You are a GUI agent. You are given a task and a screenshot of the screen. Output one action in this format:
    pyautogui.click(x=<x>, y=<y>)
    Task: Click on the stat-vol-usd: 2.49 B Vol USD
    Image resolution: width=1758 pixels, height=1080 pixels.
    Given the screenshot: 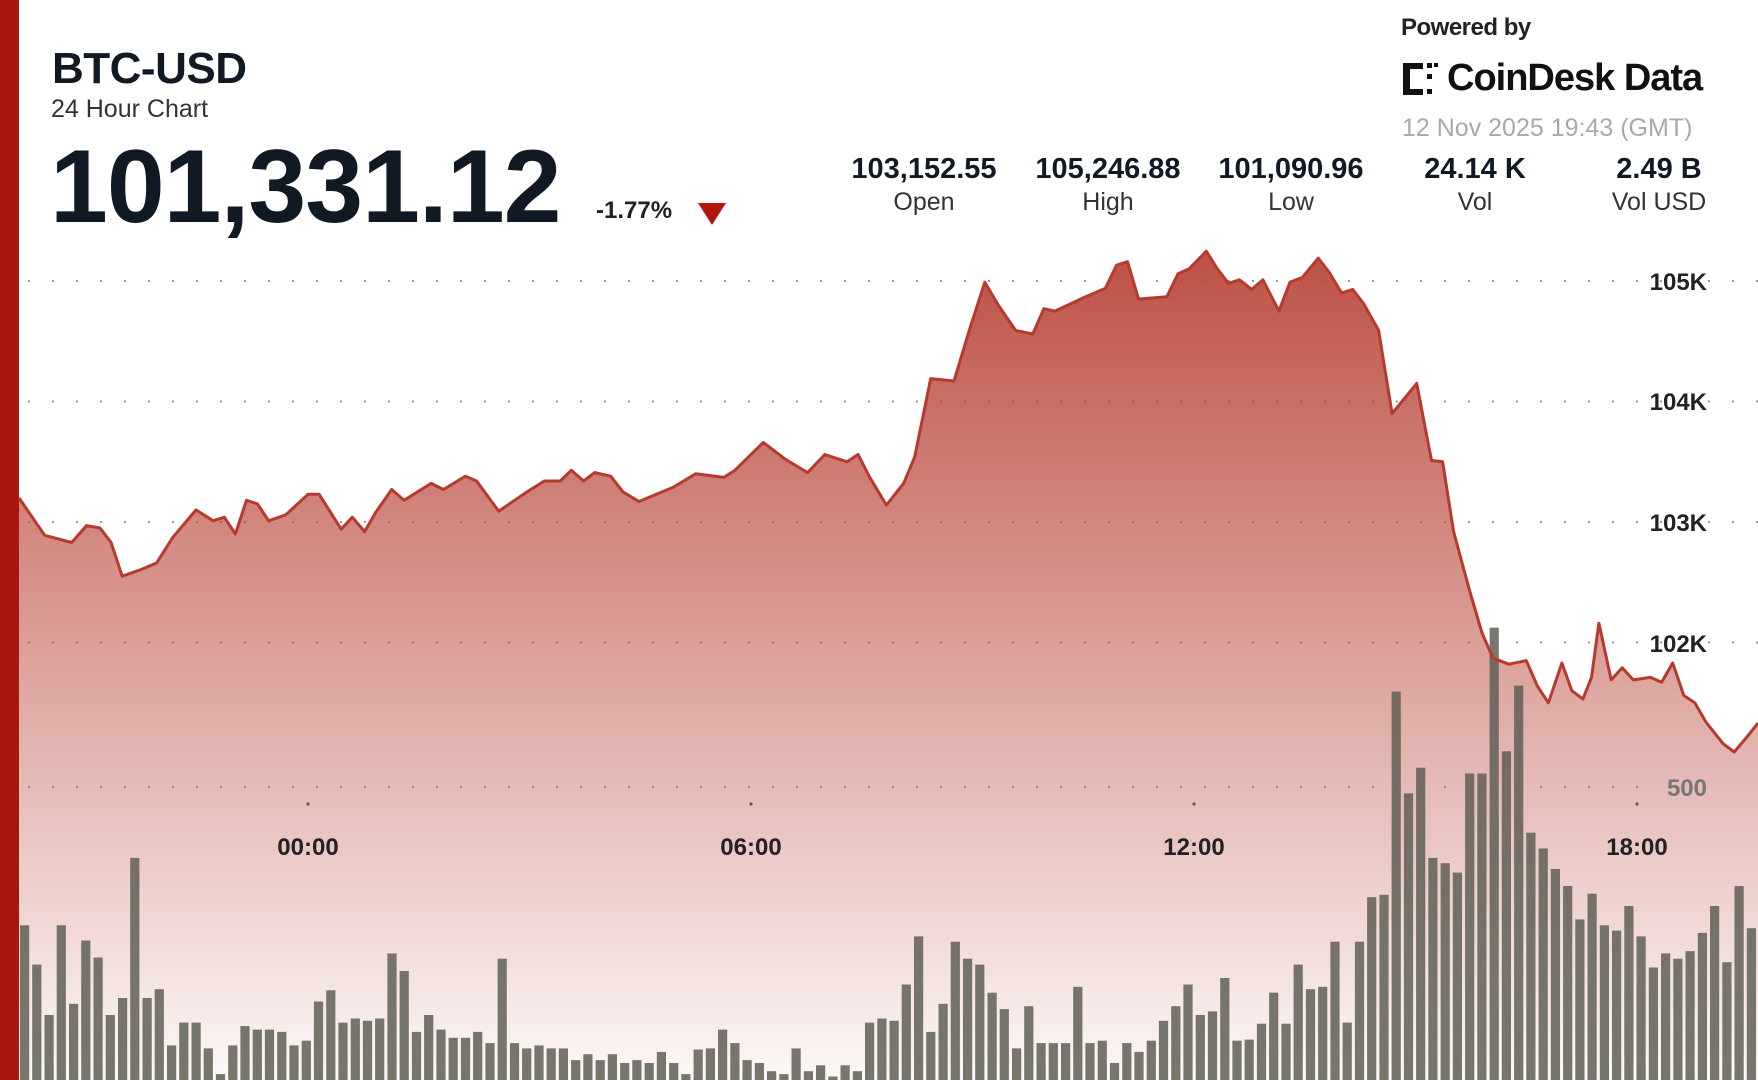 What is the action you would take?
    pyautogui.click(x=1659, y=185)
    